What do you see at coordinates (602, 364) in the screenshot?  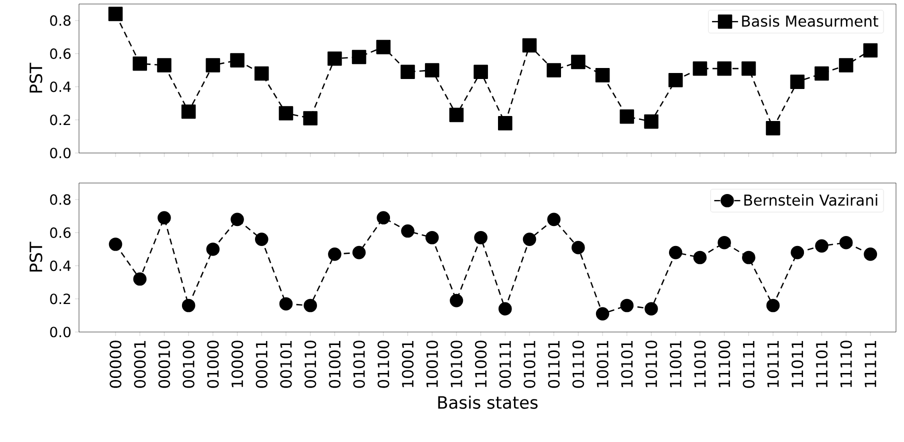 I see `x-tick-label: 10011` at bounding box center [602, 364].